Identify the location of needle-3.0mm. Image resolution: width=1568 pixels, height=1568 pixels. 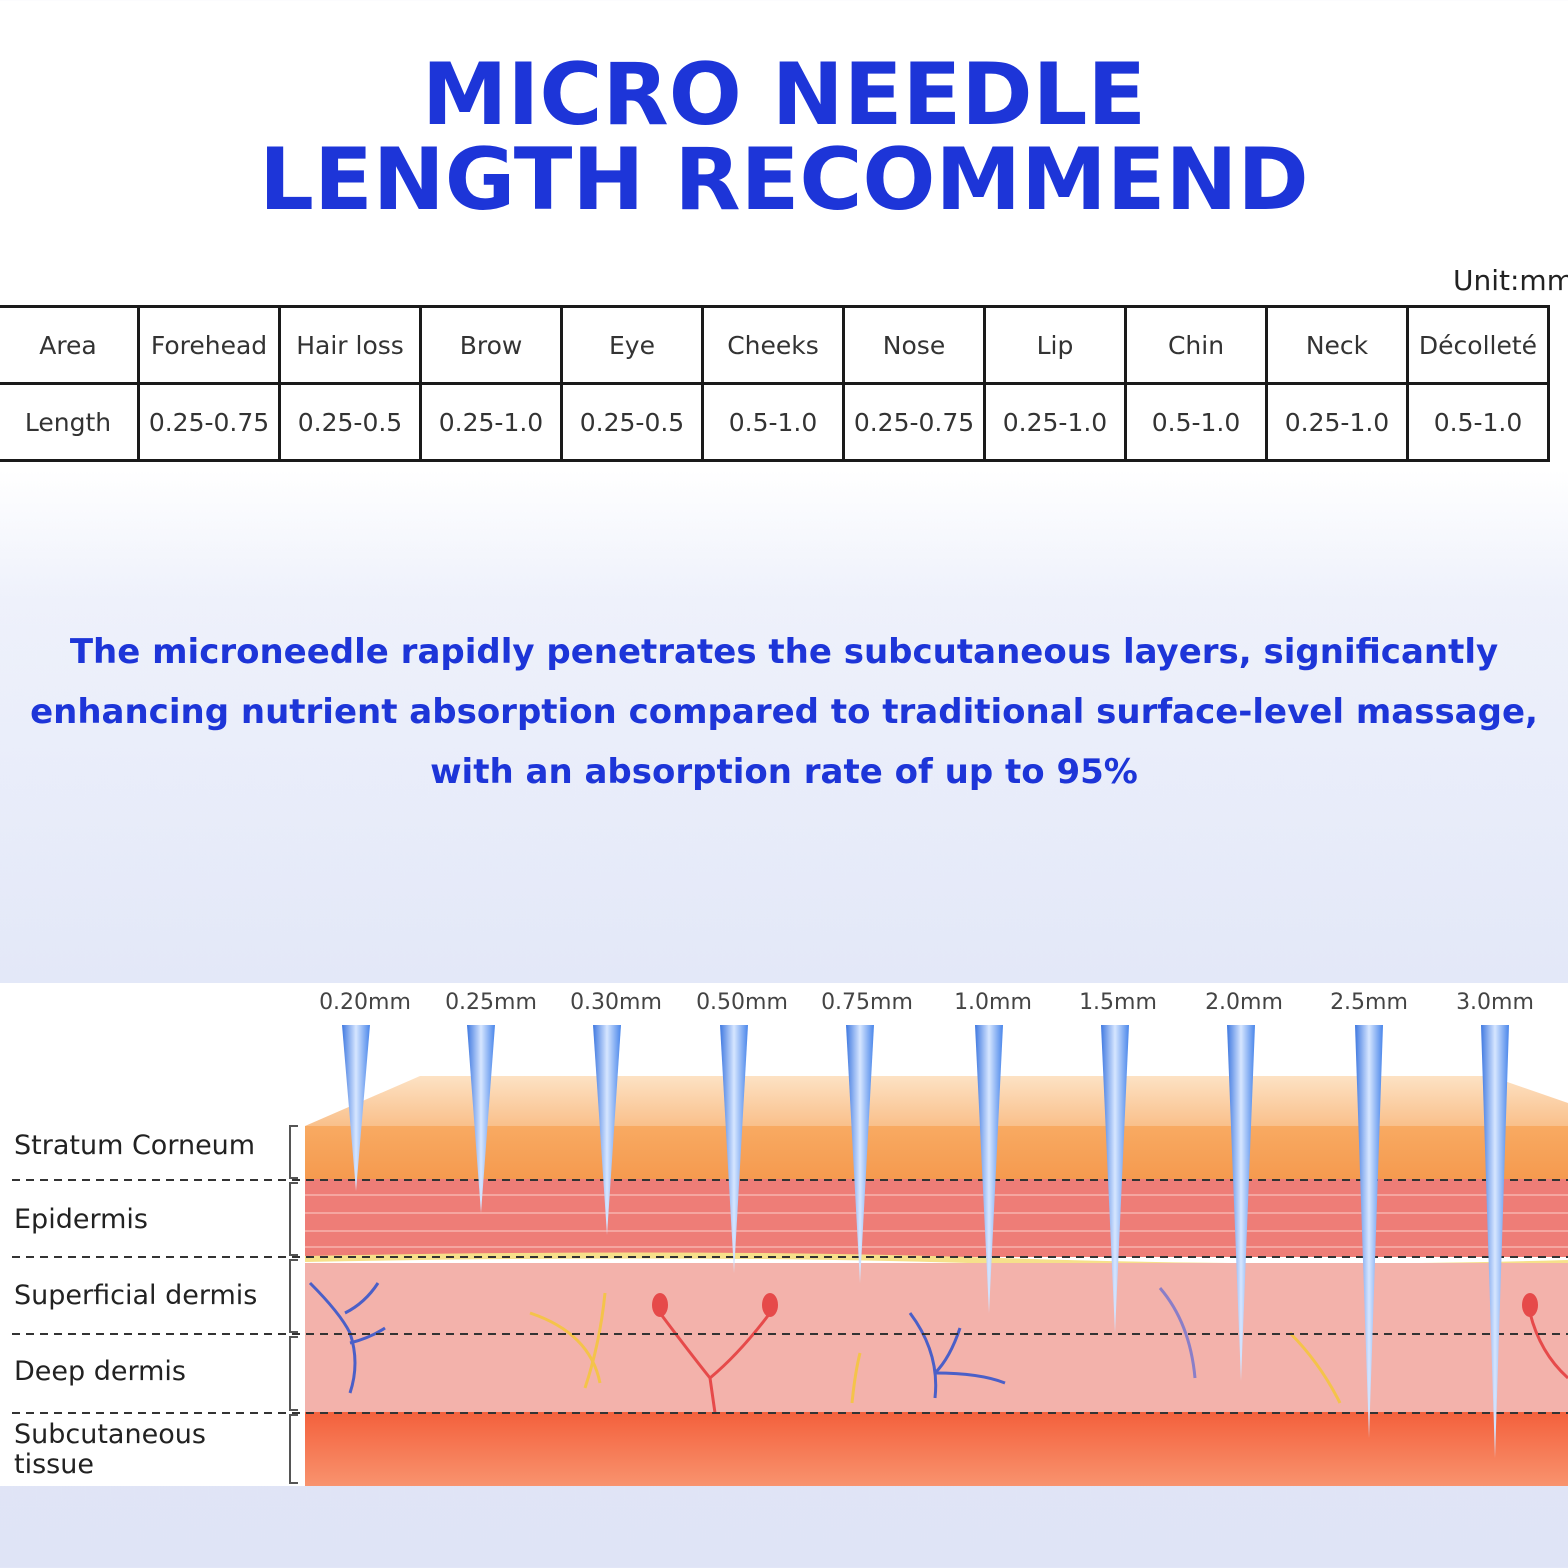
(1495, 1241).